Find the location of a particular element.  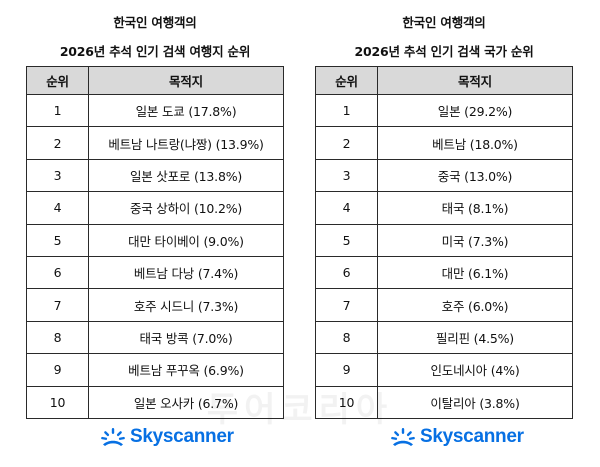

destination-cell: 베트남 다낭 (7.4%) is located at coordinates (186, 272).